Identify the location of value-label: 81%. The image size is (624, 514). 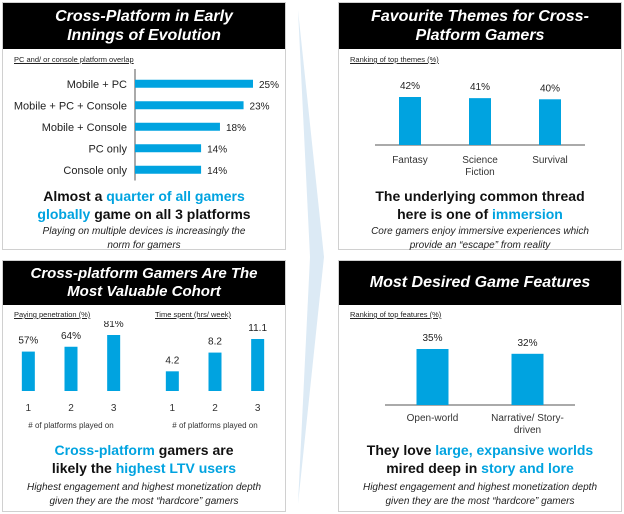
(114, 325).